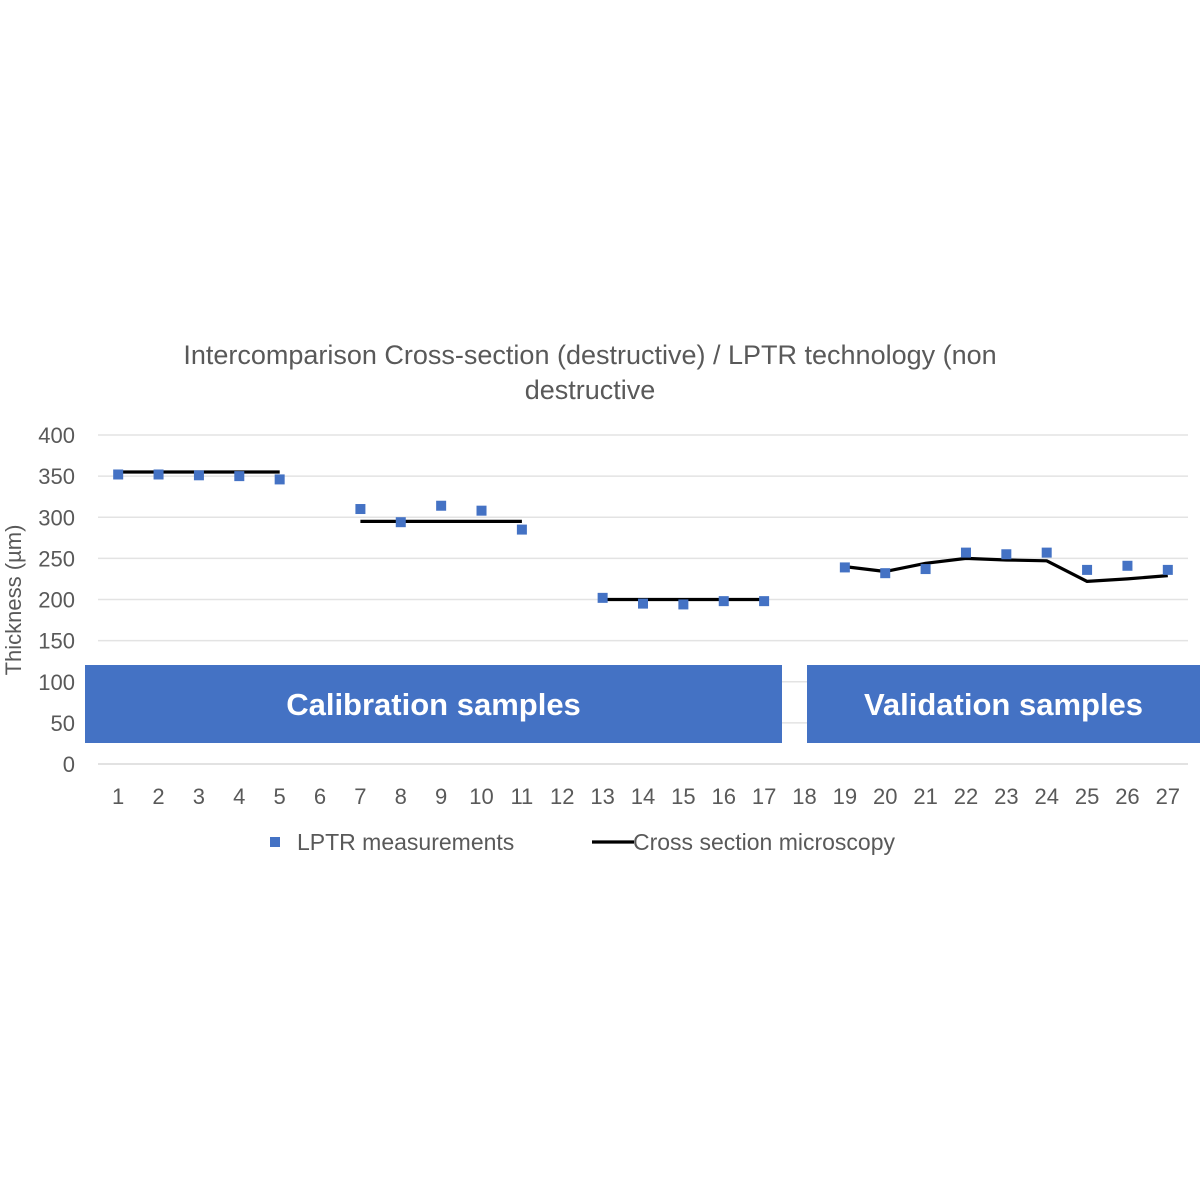  I want to click on y-tick-label: 150, so click(56, 641).